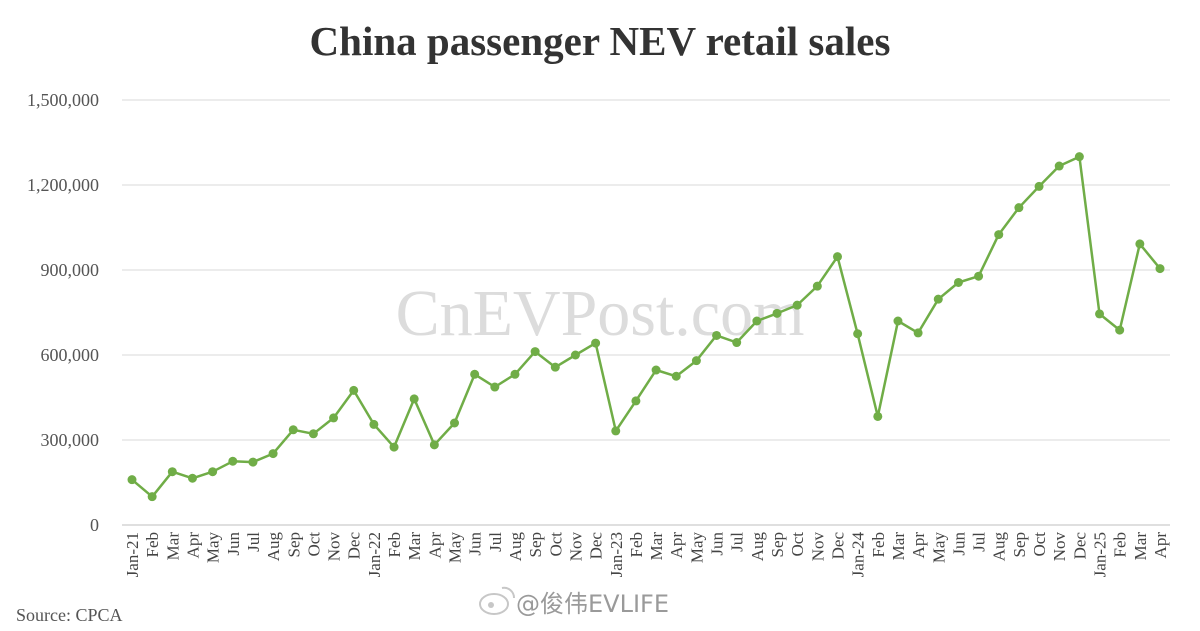  I want to click on x-tick-label: Jan-24, so click(858, 555).